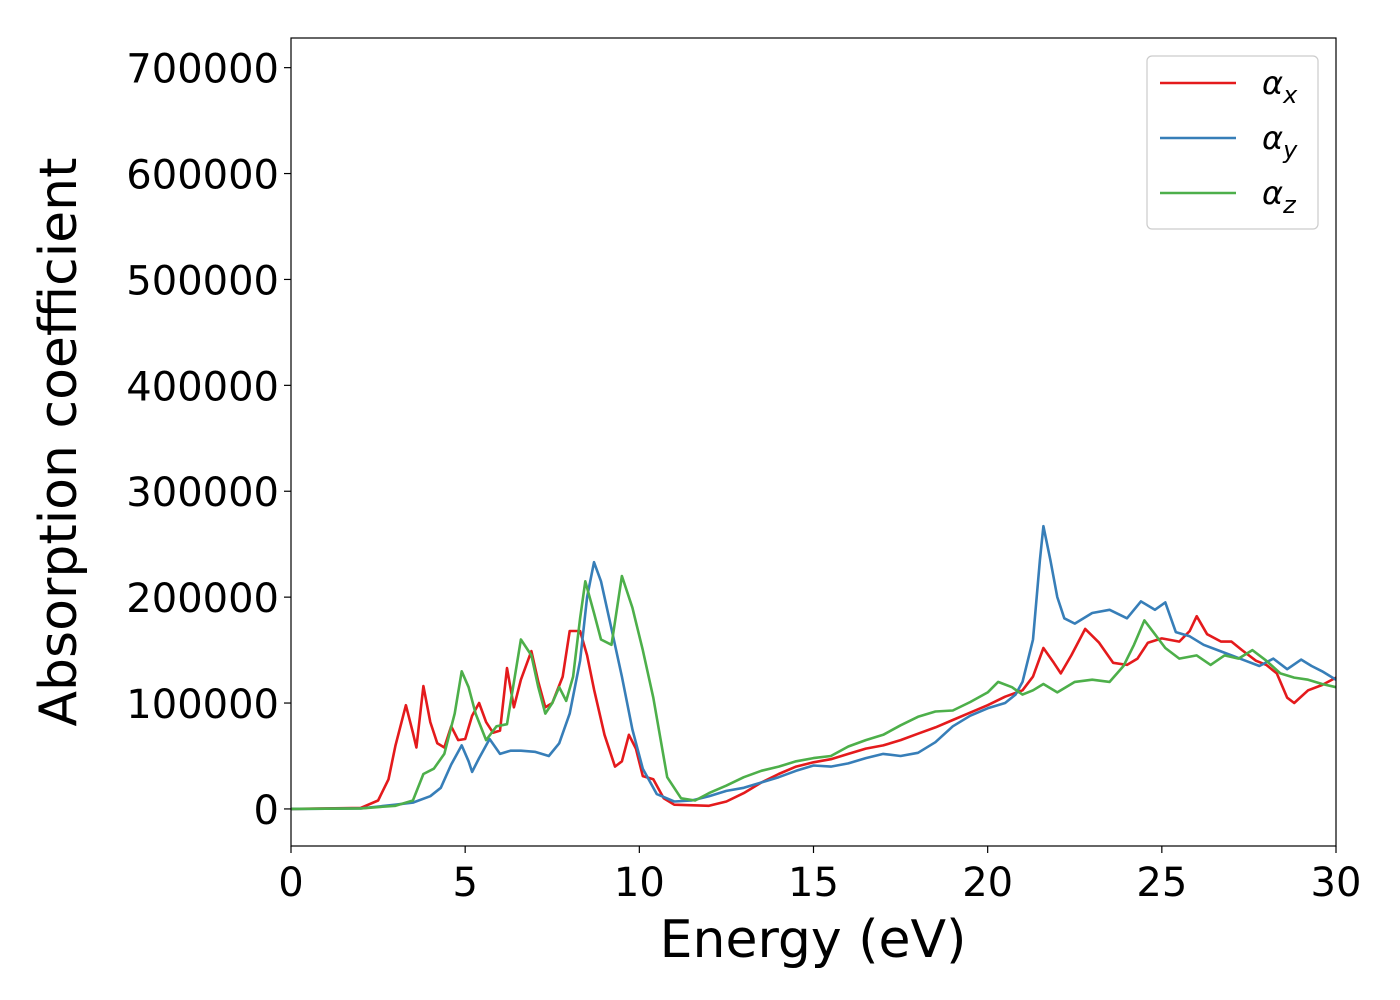 The width and height of the screenshot is (1400, 1000). I want to click on x-tick-label: 25, so click(1161, 883).